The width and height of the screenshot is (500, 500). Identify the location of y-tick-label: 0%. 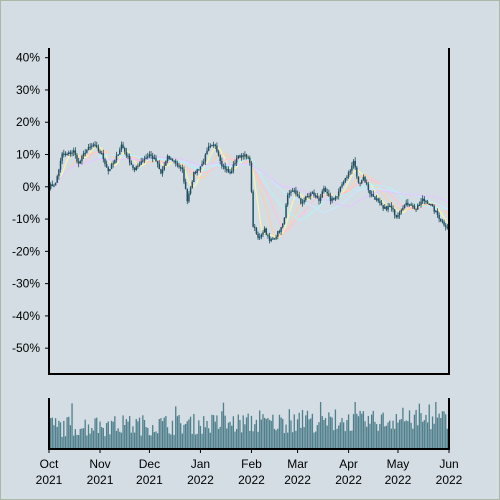
(32, 187).